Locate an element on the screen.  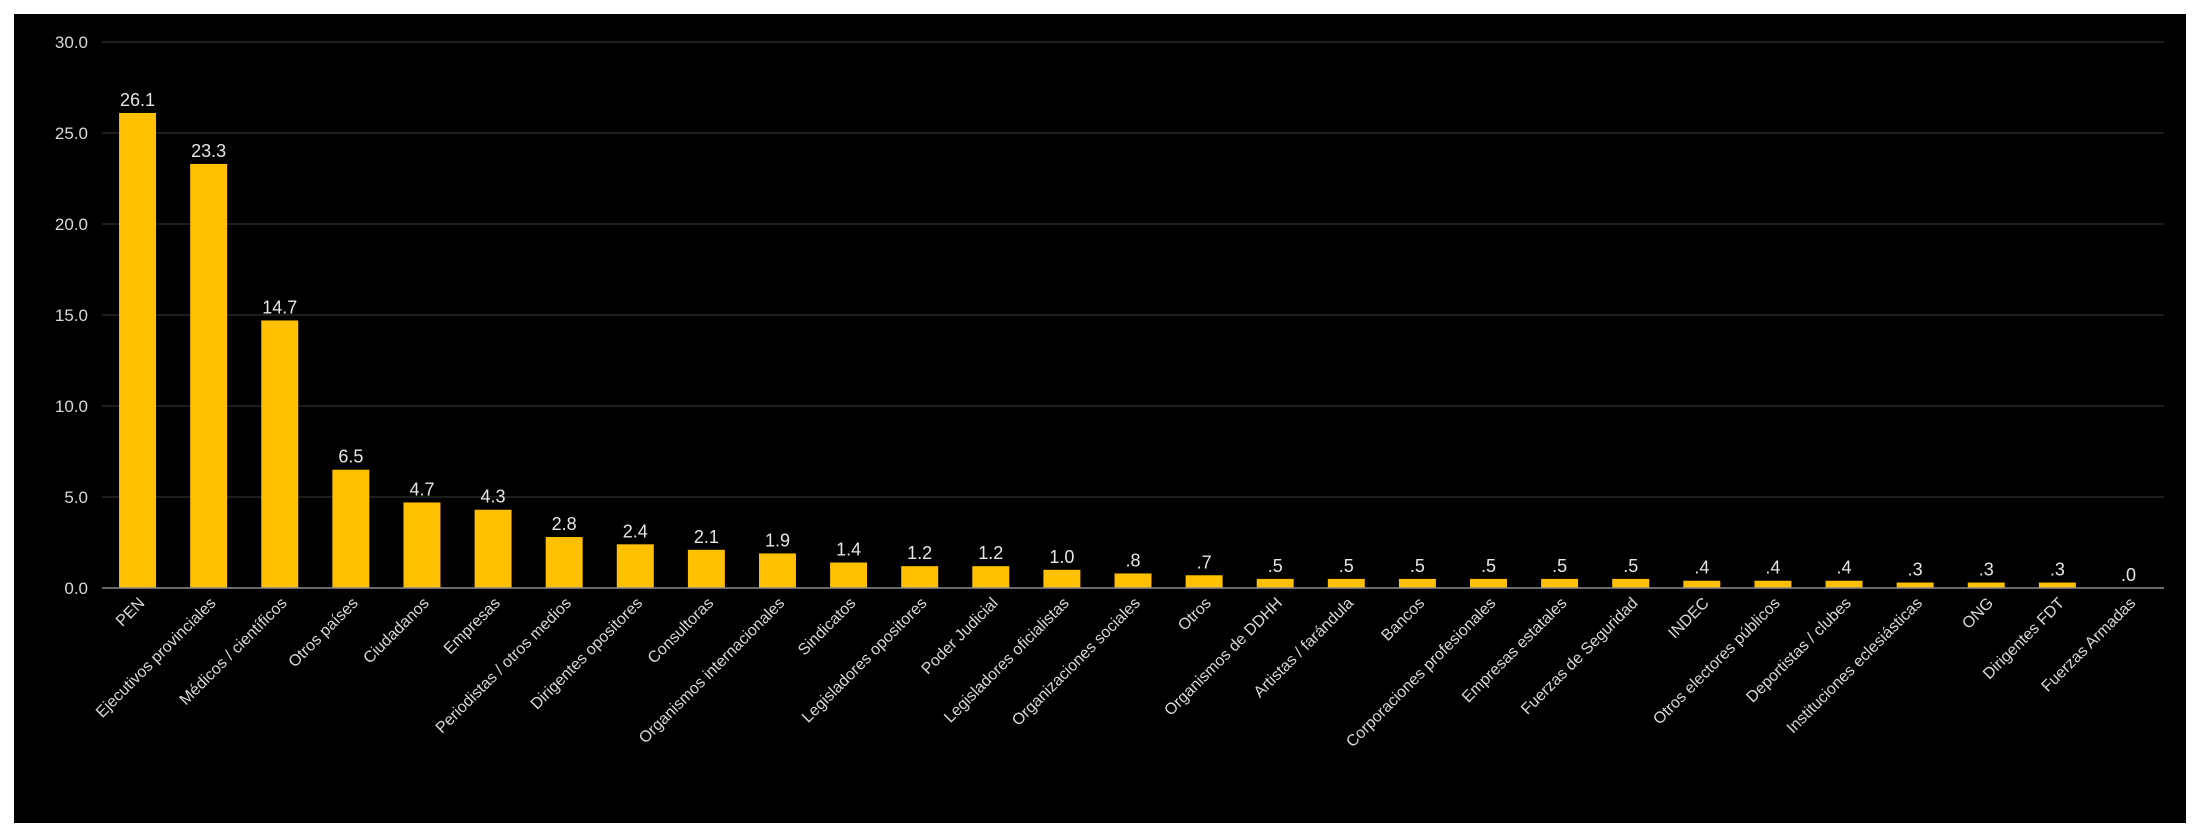
category-label: Organismos de DDHH is located at coordinates (1223, 657).